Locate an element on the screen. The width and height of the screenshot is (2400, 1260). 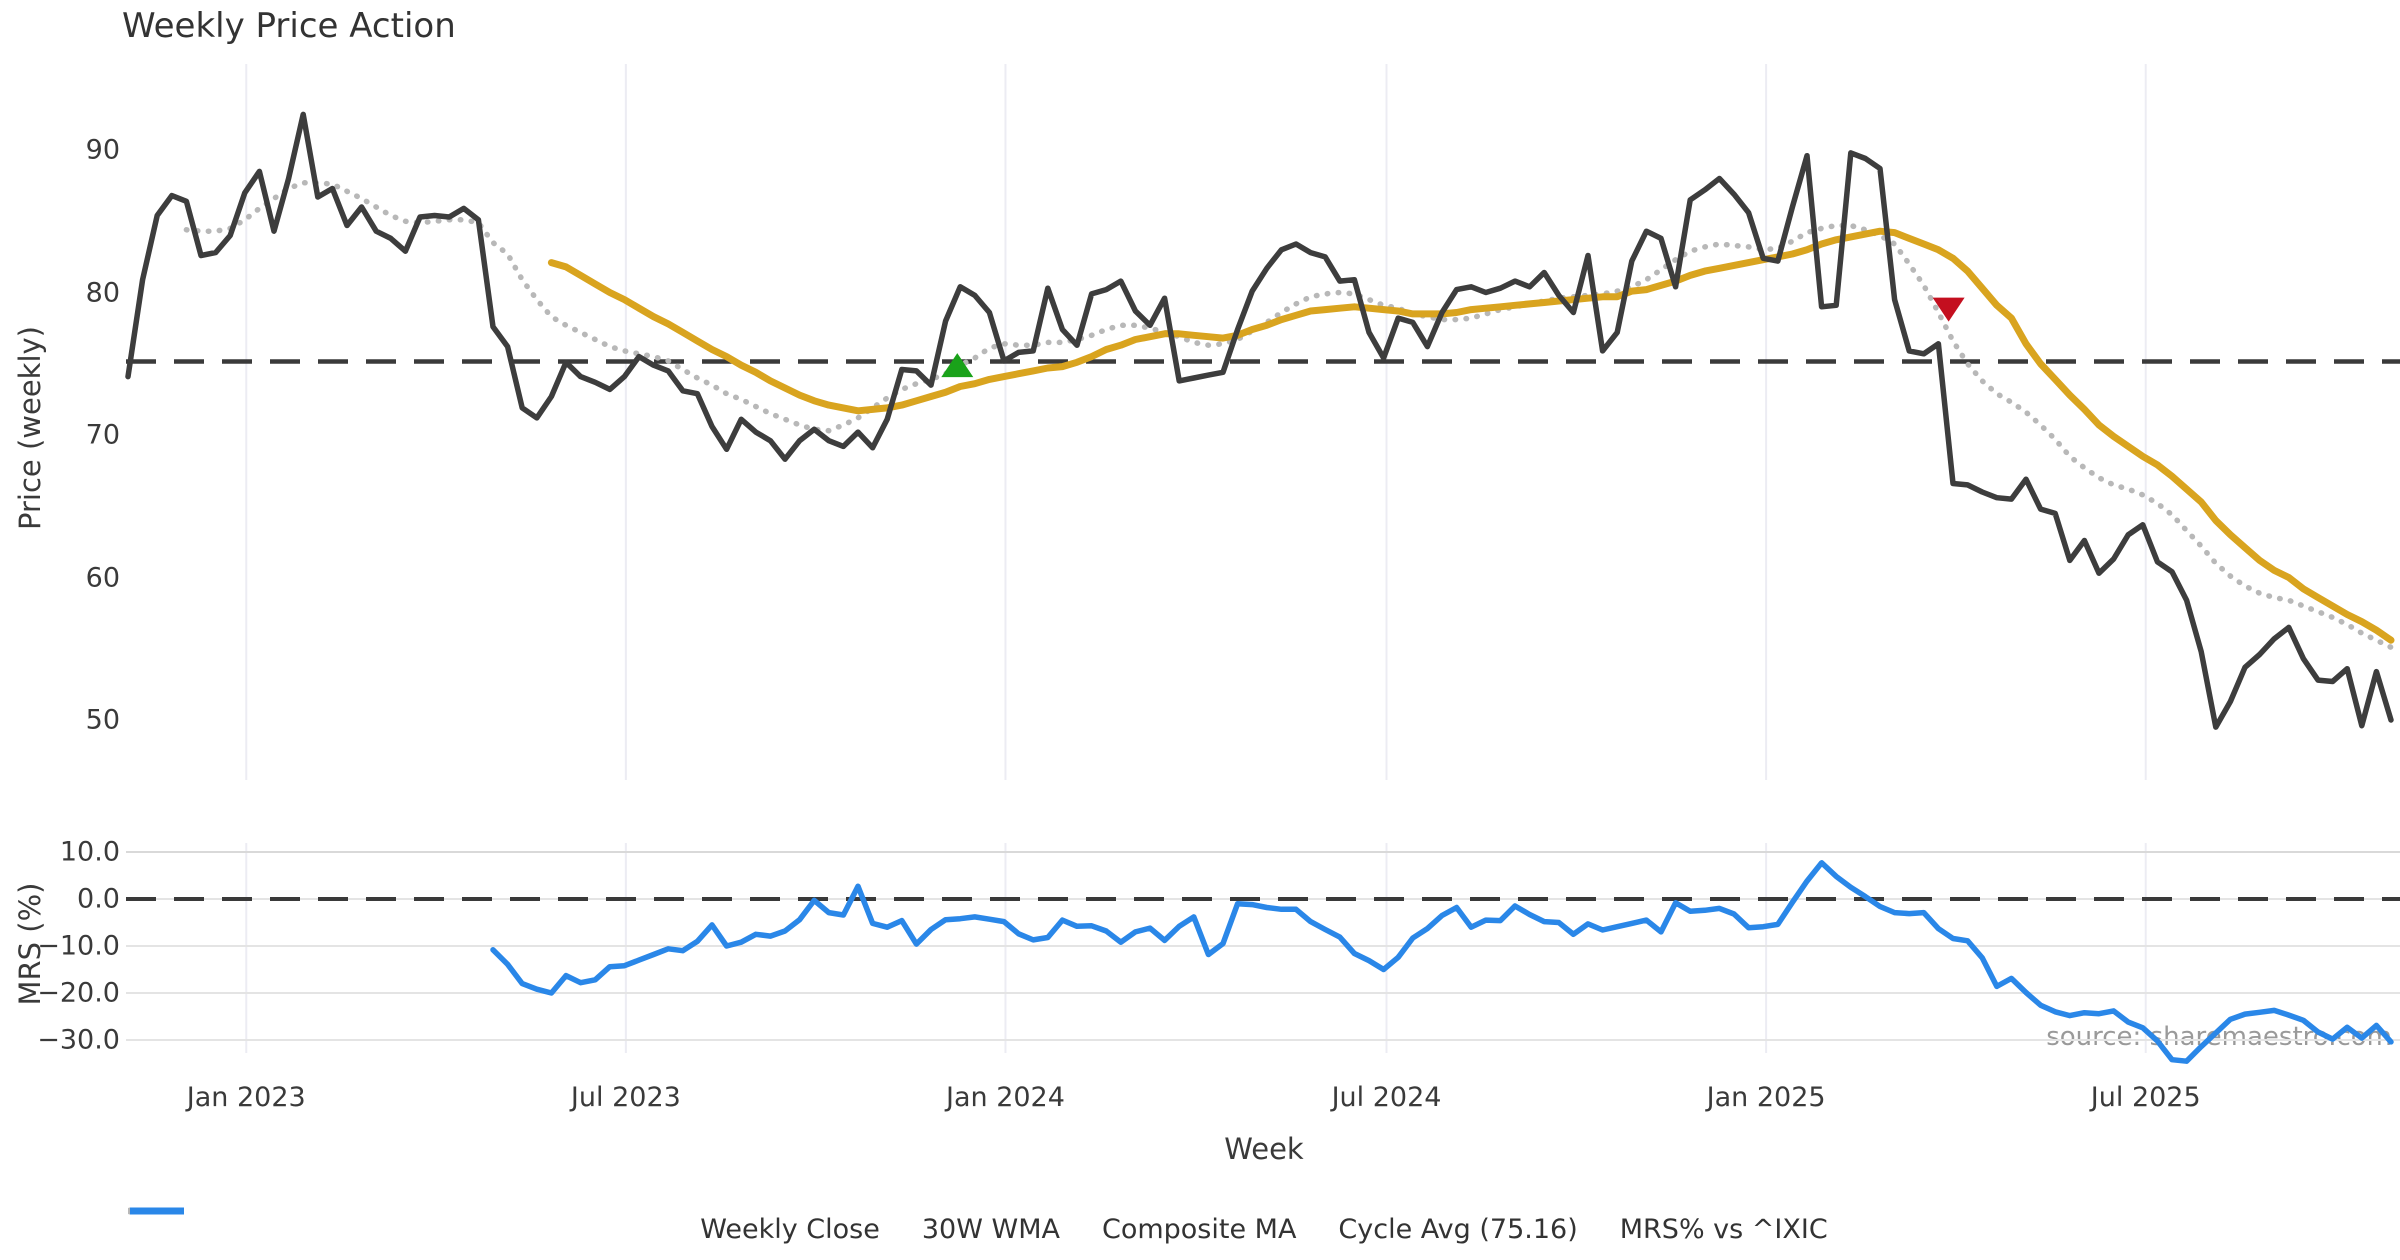
x-tick-label: Jan 2023 is located at coordinates (246, 1097).